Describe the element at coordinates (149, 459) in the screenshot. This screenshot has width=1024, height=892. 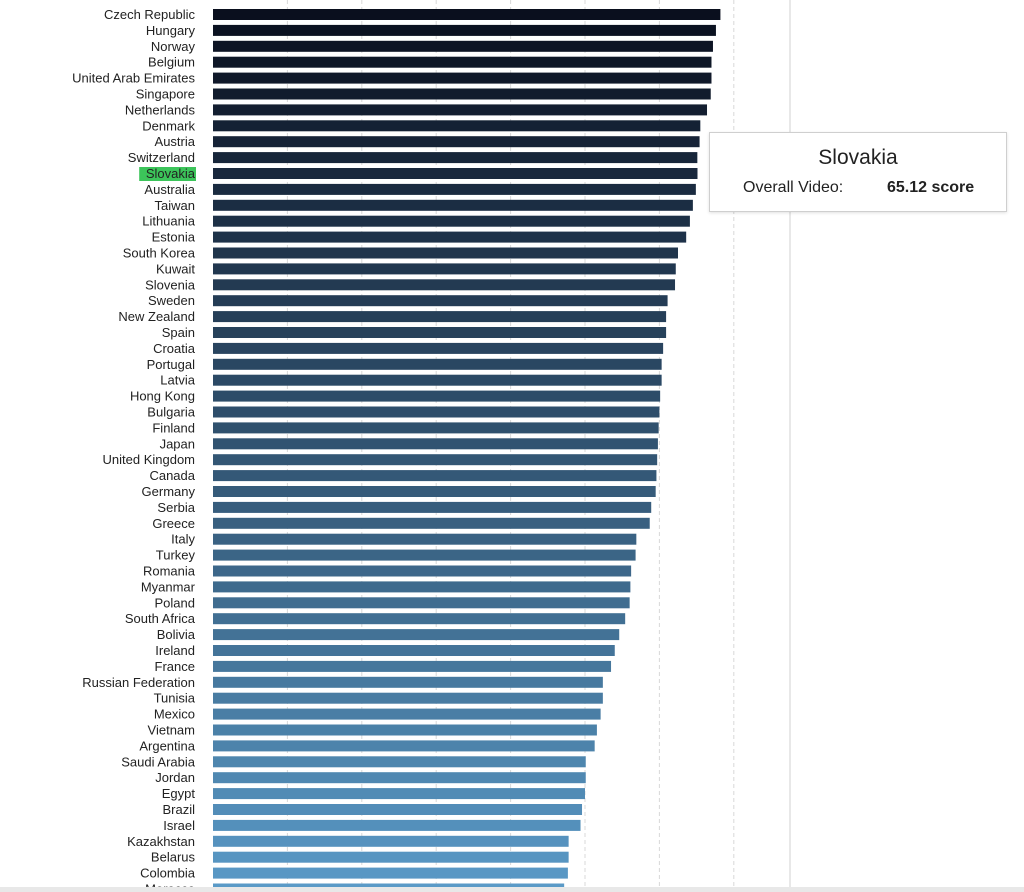
I see `category-label: United Kingdom` at that location.